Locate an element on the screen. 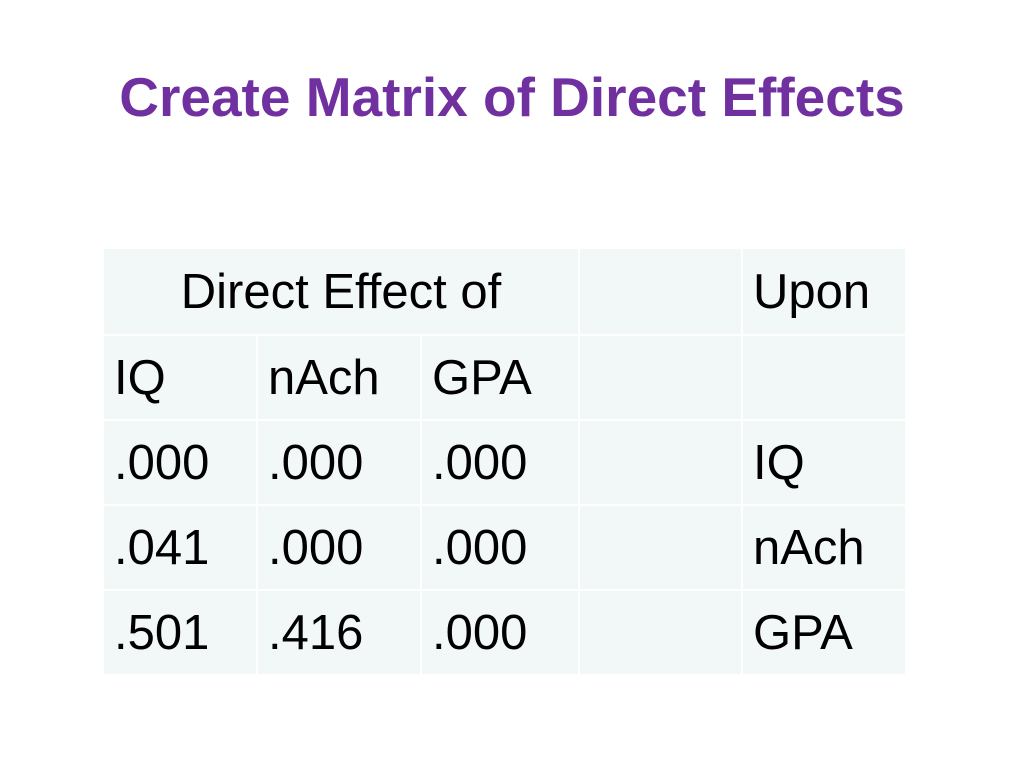  column-header: nAch is located at coordinates (339, 377).